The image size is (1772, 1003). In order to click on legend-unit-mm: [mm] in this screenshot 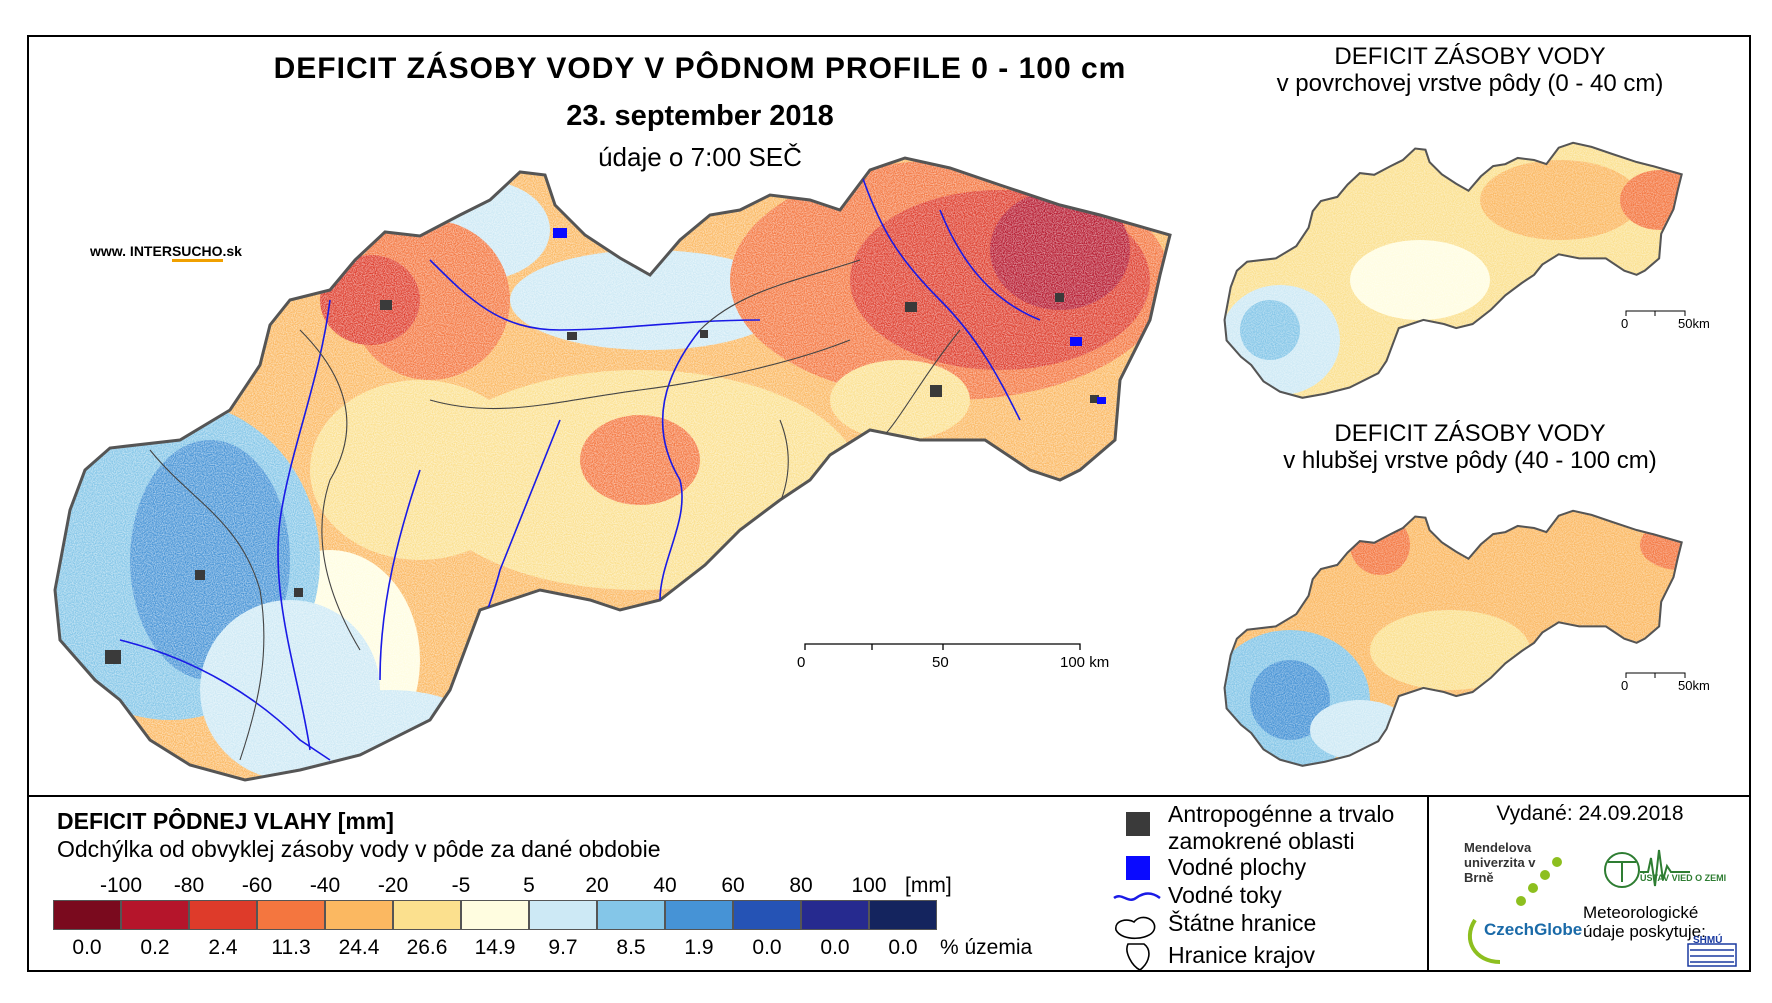, I will do `click(928, 885)`.